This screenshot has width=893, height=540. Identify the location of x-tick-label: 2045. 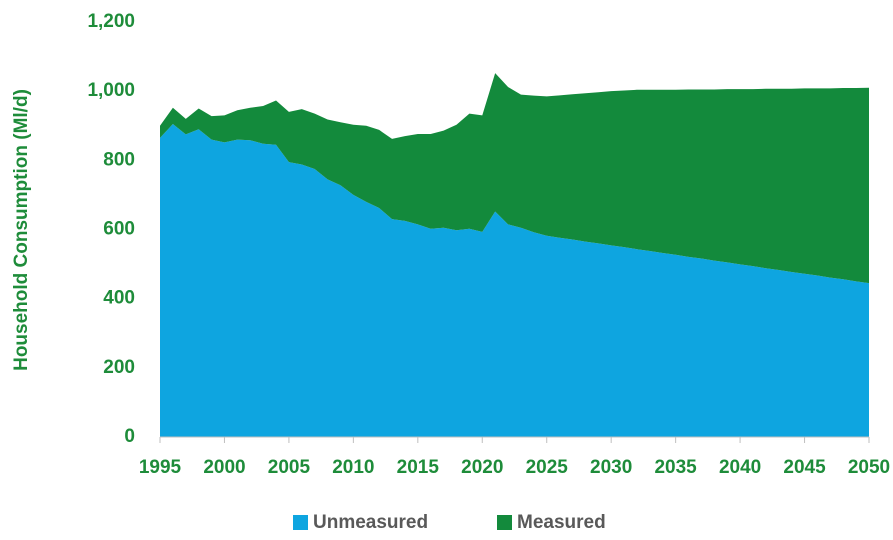
(804, 467).